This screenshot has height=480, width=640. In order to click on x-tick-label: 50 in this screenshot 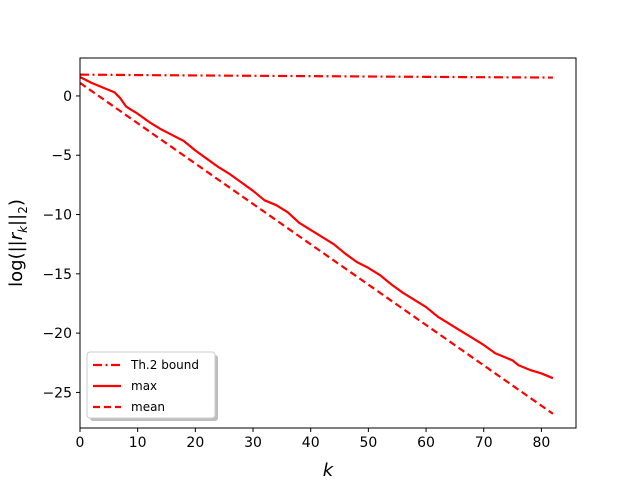, I will do `click(368, 443)`.